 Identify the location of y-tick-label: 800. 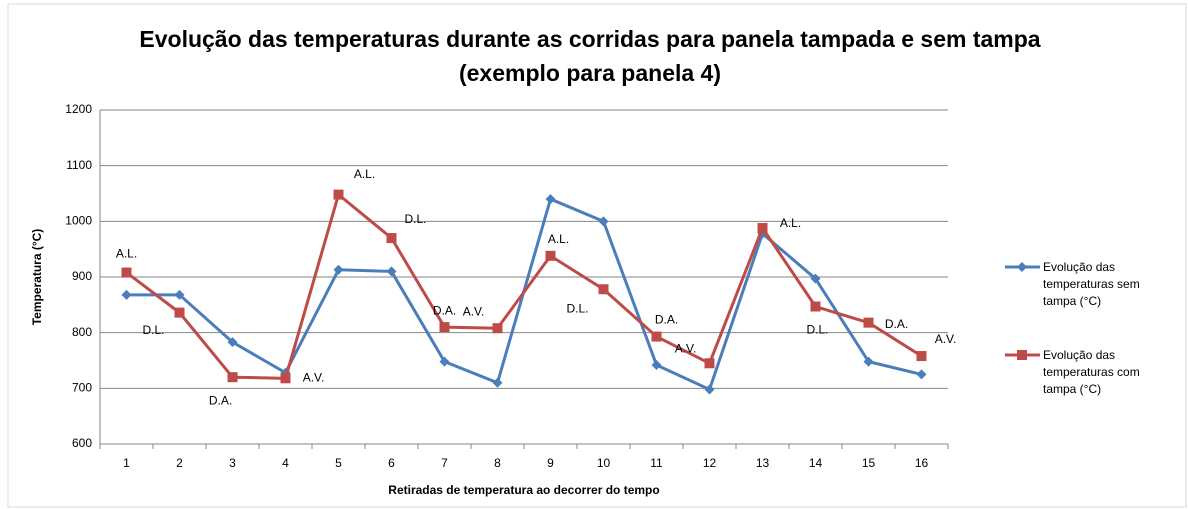
(82, 332).